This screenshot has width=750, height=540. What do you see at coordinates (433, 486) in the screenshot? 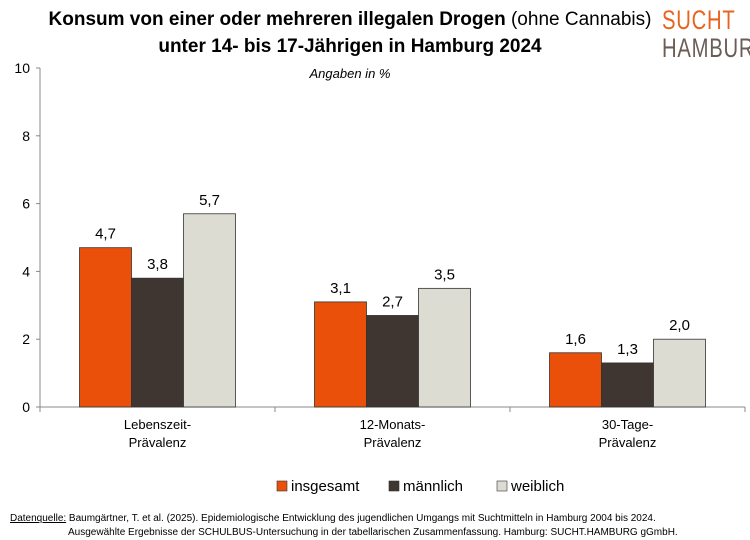
I see `legend-label: männlich` at bounding box center [433, 486].